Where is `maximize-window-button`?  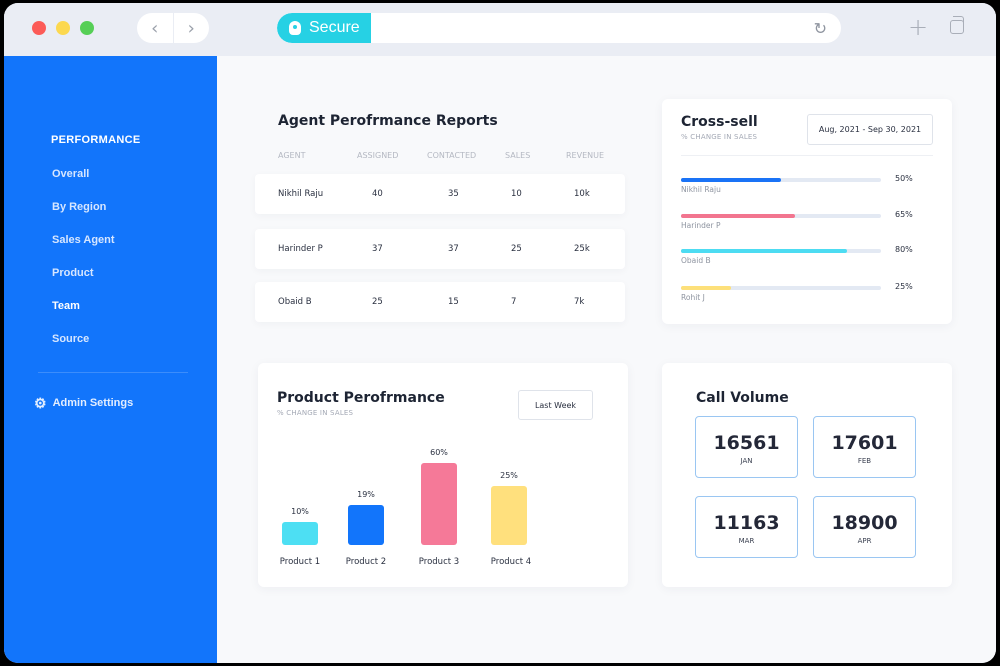 maximize-window-button is located at coordinates (87, 28).